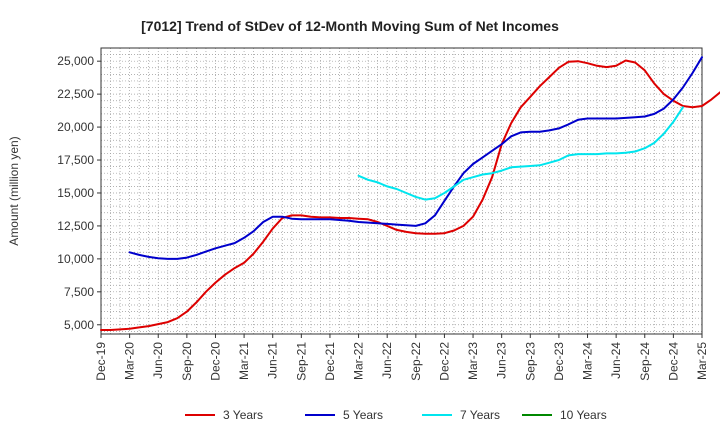 The width and height of the screenshot is (720, 445). What do you see at coordinates (243, 415) in the screenshot?
I see `legend-label-3-years: 3 Years` at bounding box center [243, 415].